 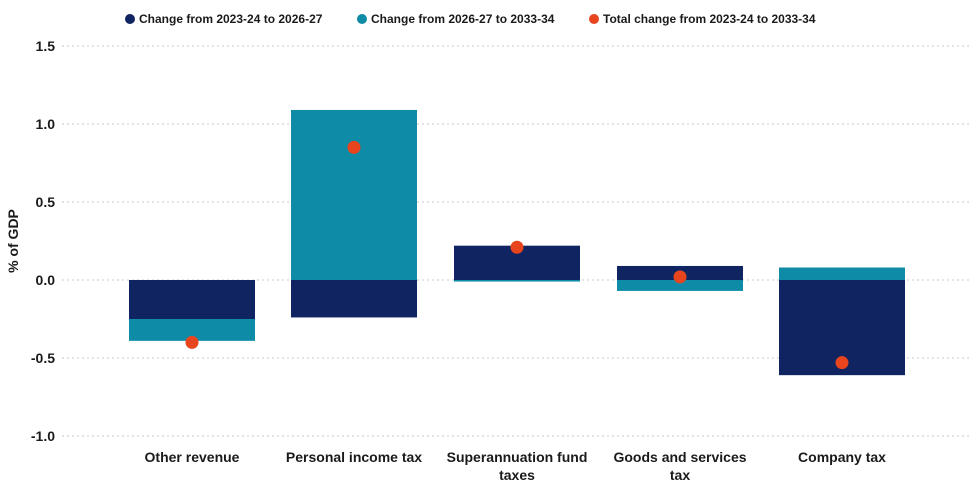 I want to click on legend-marker-total, so click(x=594, y=19).